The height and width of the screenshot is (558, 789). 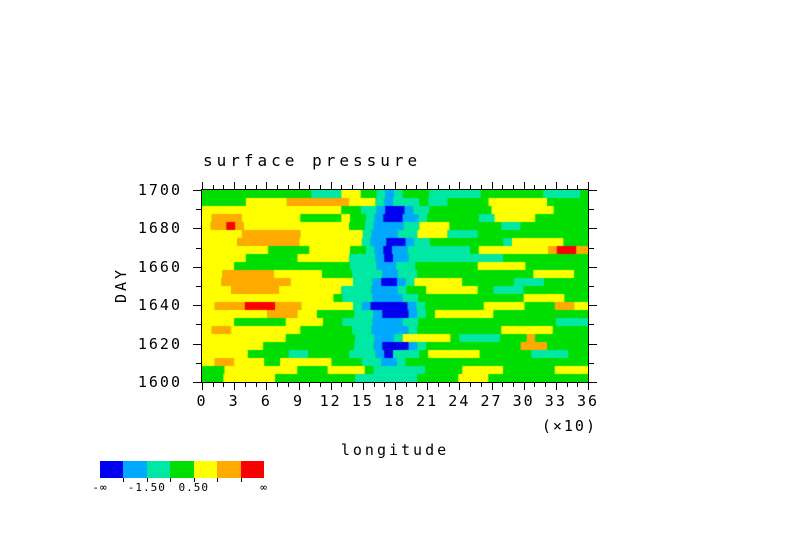 I want to click on x-tick-label: 0, so click(x=202, y=401).